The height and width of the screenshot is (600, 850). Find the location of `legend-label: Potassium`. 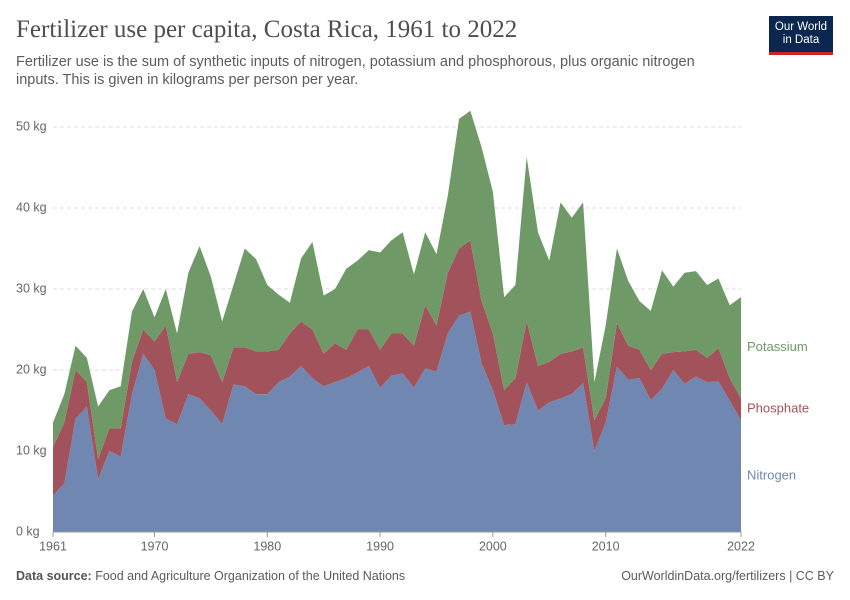

legend-label: Potassium is located at coordinates (777, 346).